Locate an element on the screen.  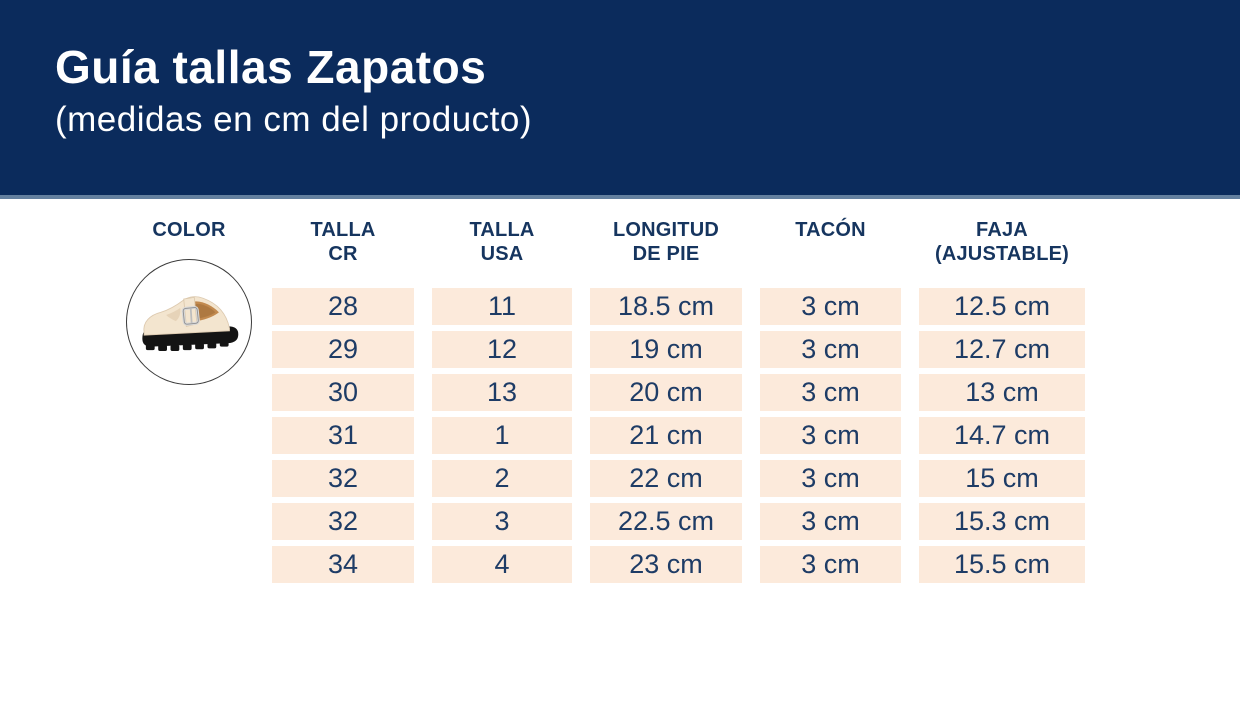
table-cell: 11 is located at coordinates (502, 306).